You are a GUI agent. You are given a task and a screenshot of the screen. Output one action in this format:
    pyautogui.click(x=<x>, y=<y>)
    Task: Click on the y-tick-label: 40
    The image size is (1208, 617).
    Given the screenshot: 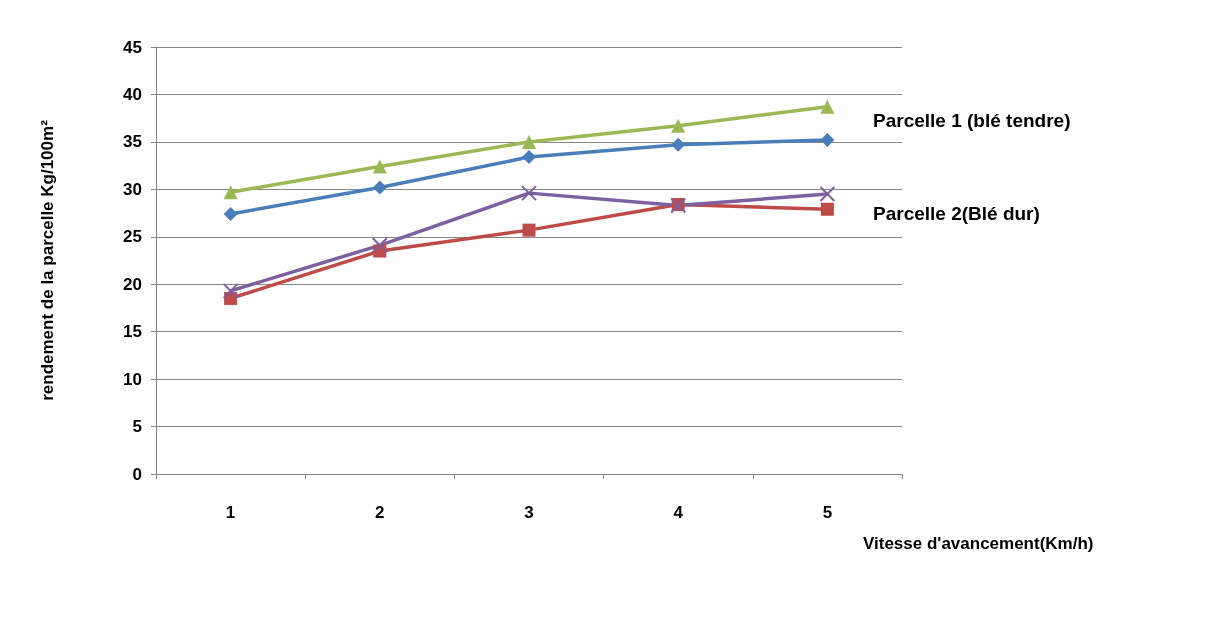 What is the action you would take?
    pyautogui.click(x=132, y=94)
    